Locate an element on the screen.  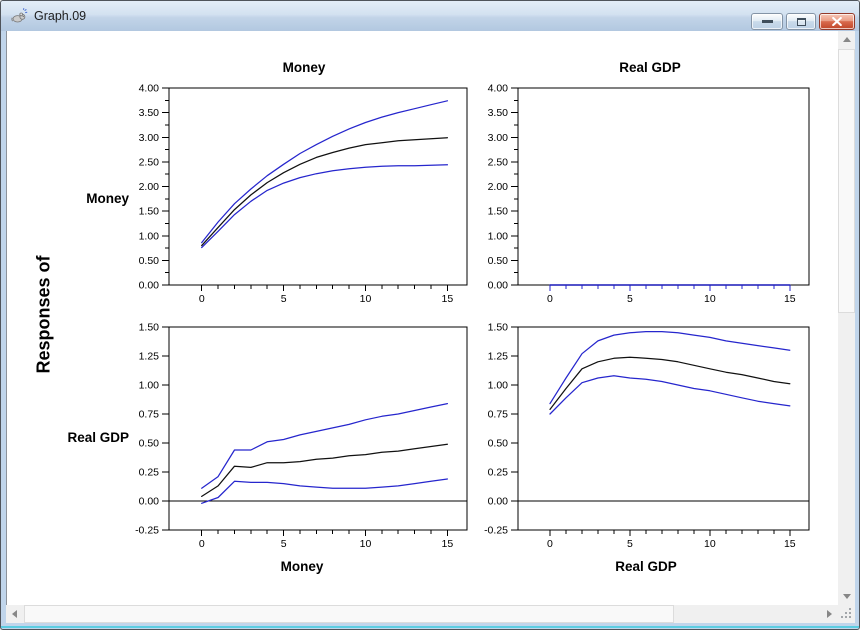
window-controls is located at coordinates (803, 21).